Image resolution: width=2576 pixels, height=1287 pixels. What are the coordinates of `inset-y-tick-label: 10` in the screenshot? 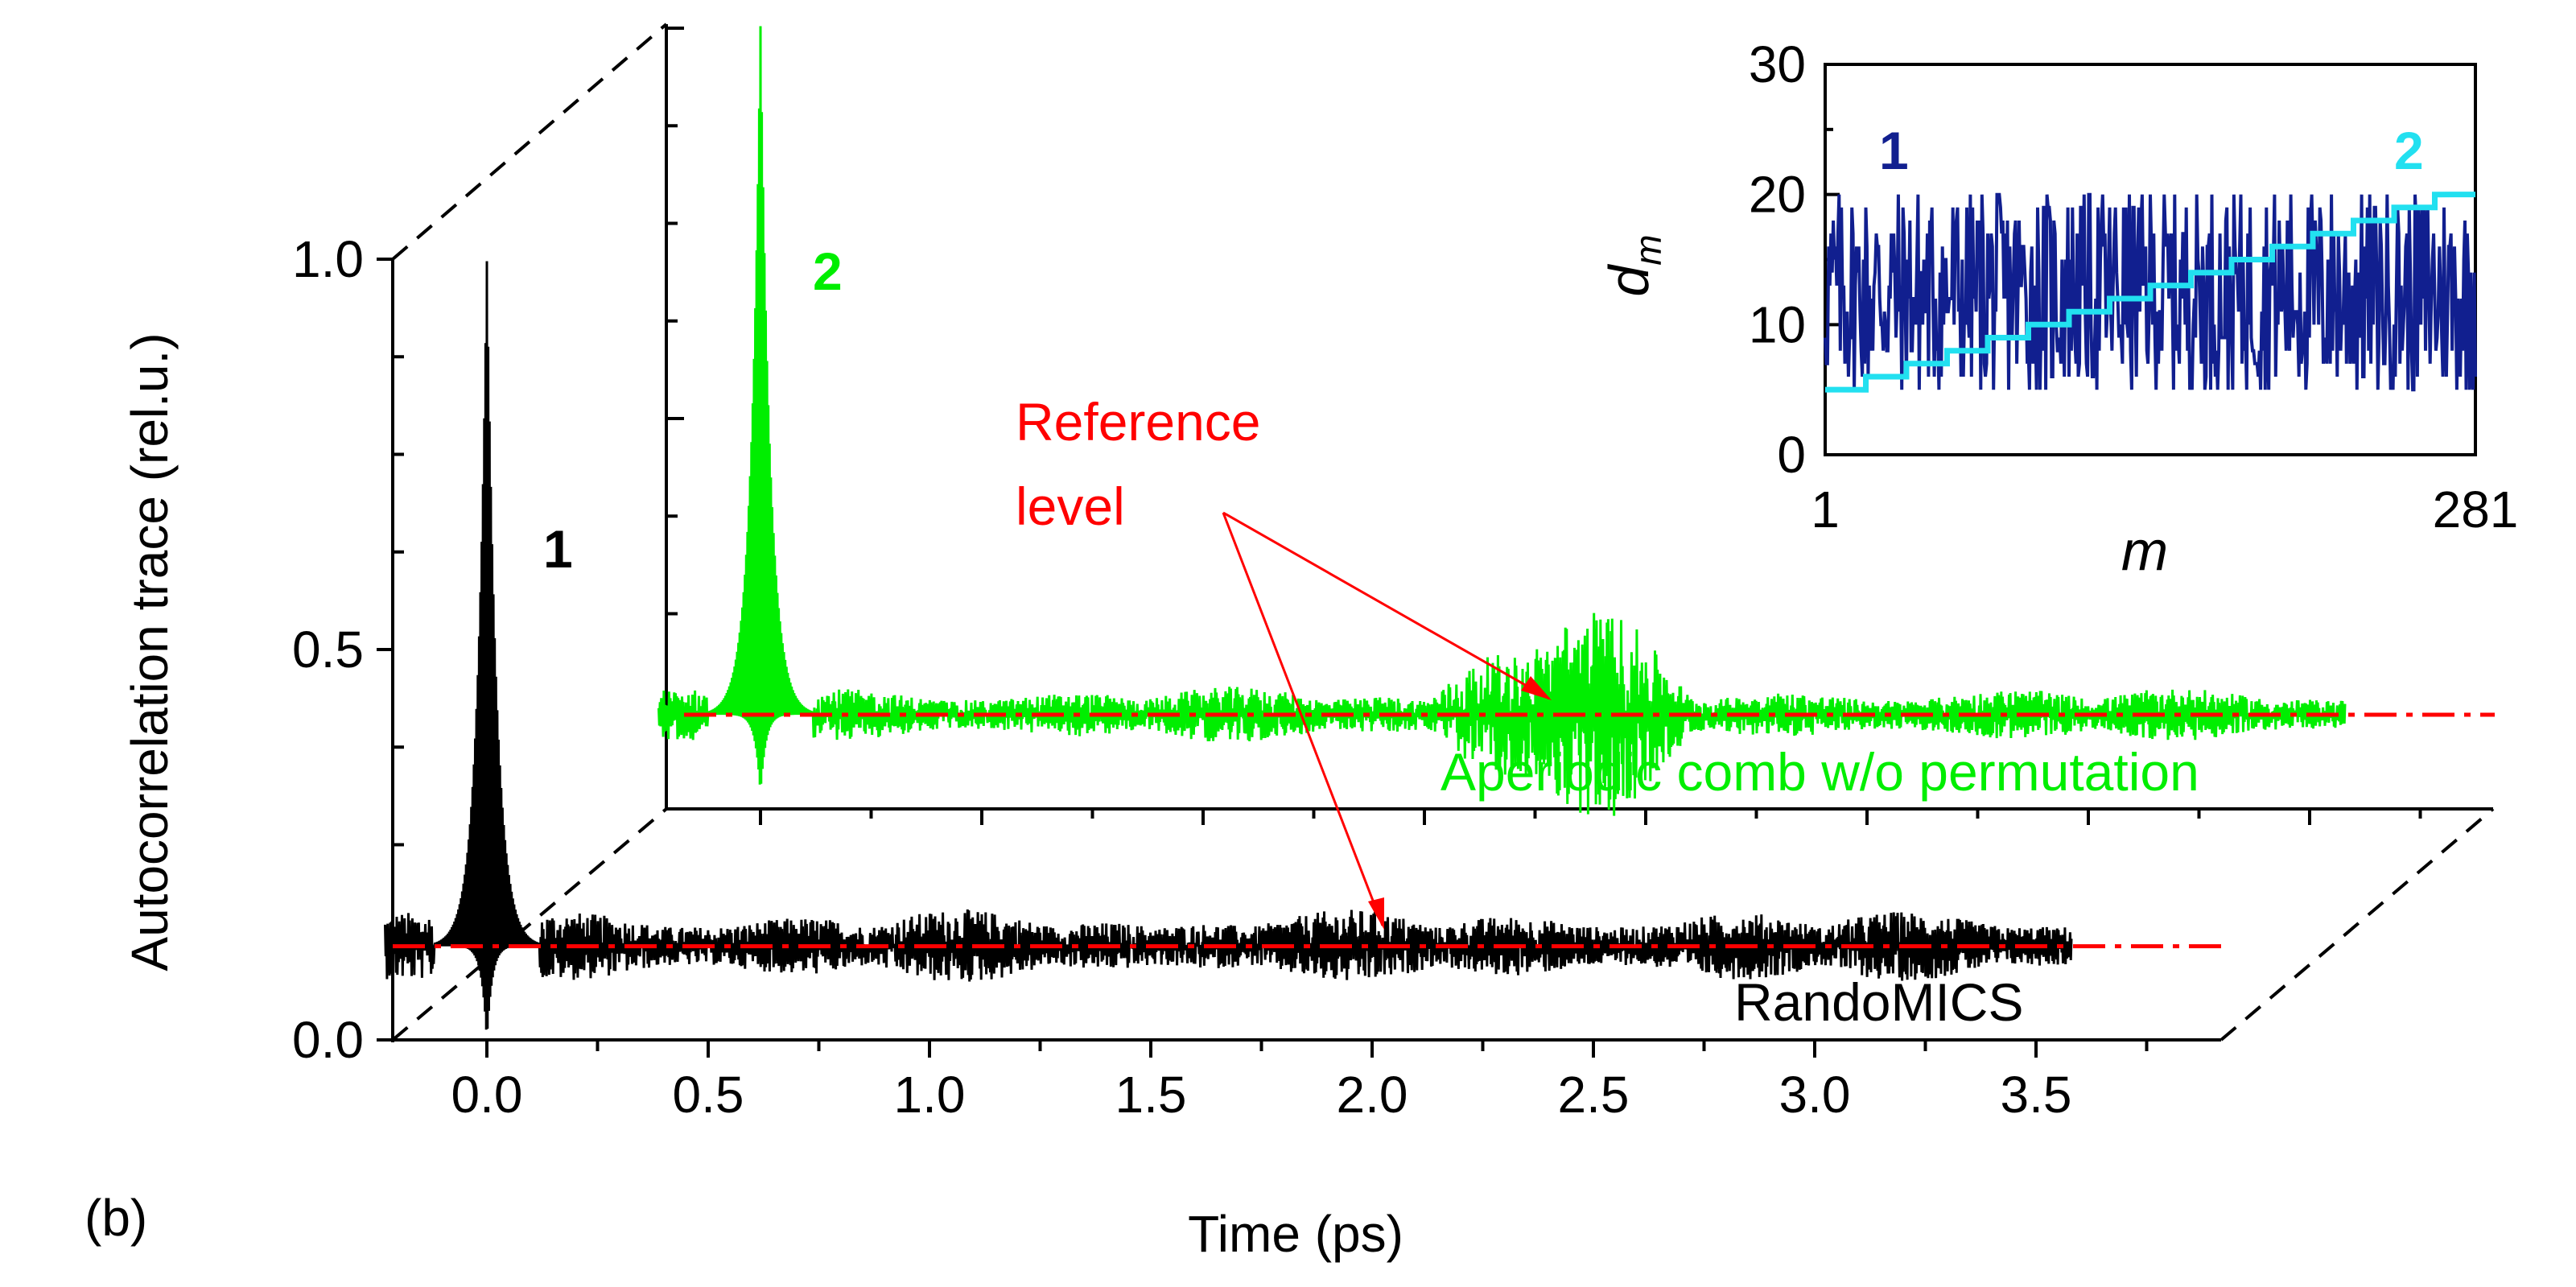 It's located at (1777, 324).